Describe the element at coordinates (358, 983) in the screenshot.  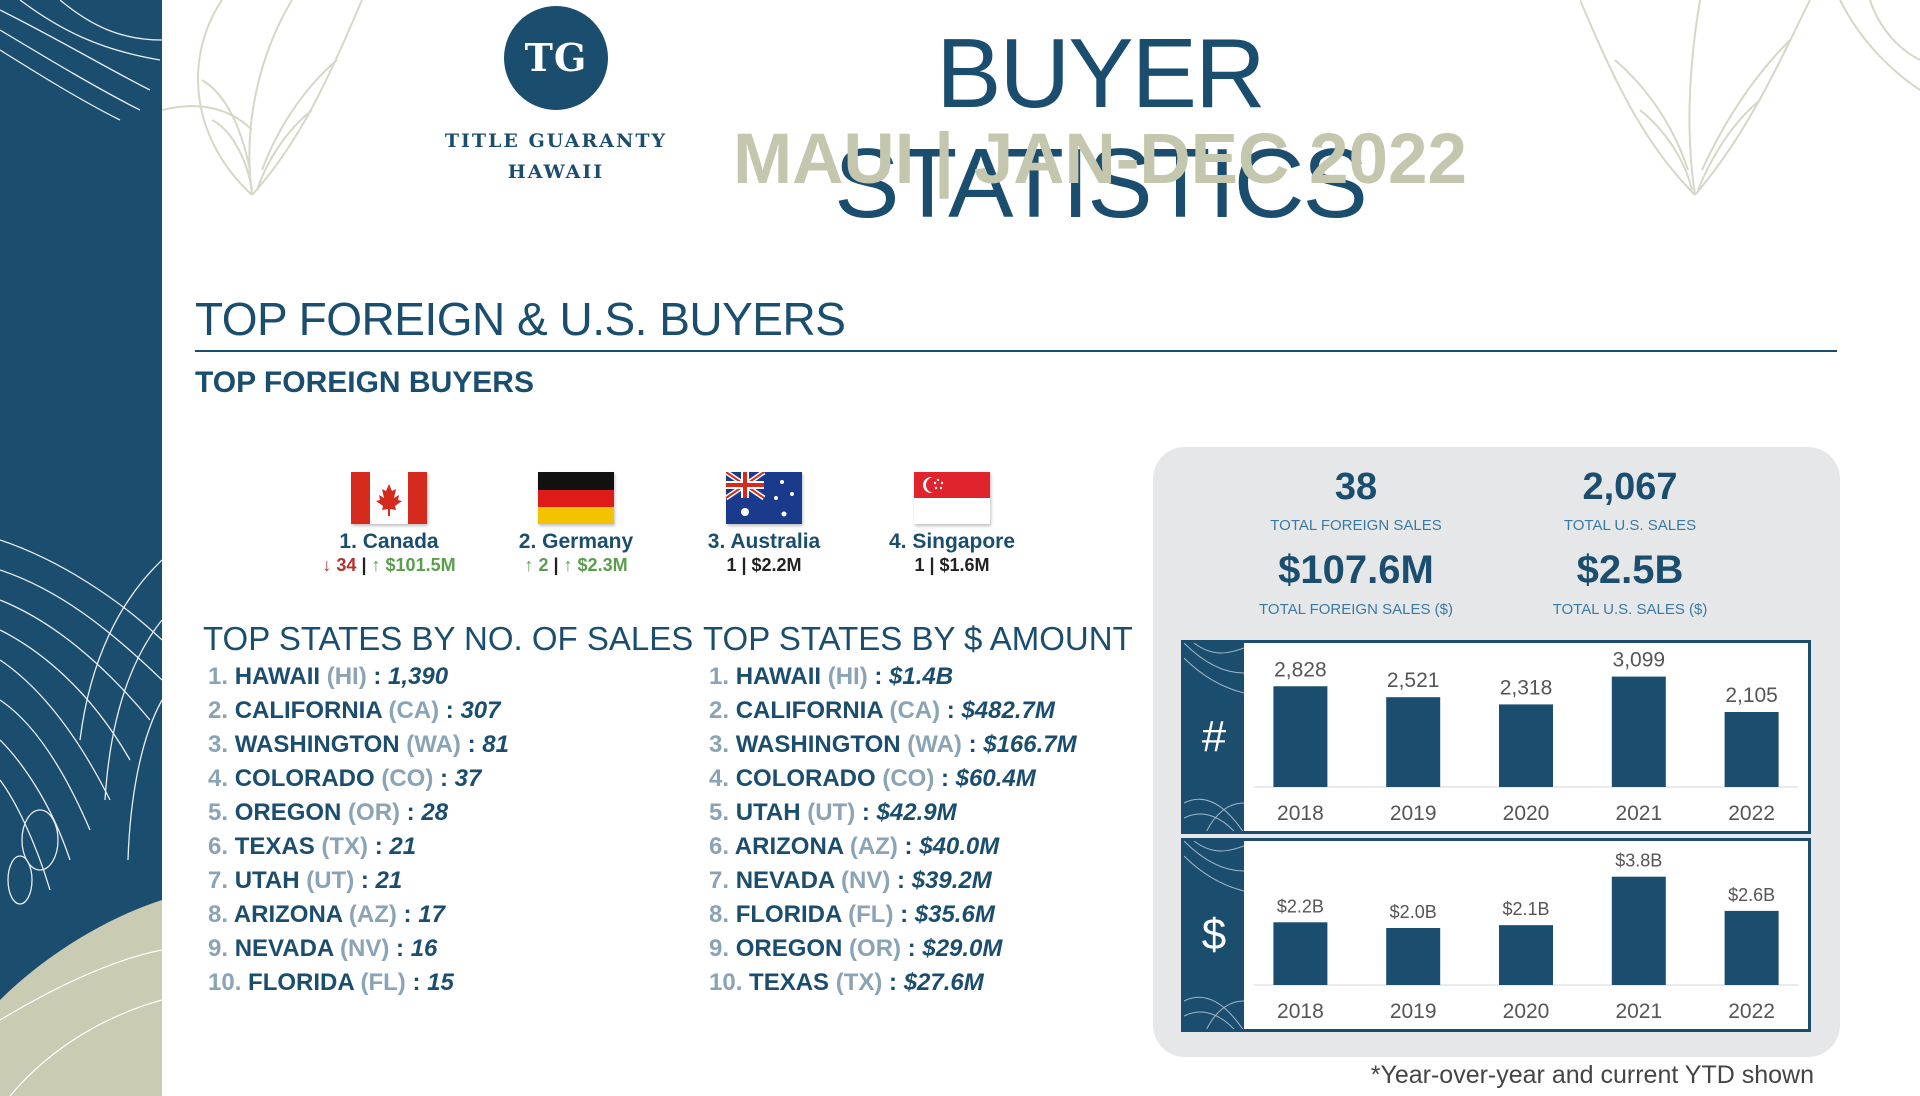
I see `state-list-item: 10. FLORIDA (FL) : 15` at that location.